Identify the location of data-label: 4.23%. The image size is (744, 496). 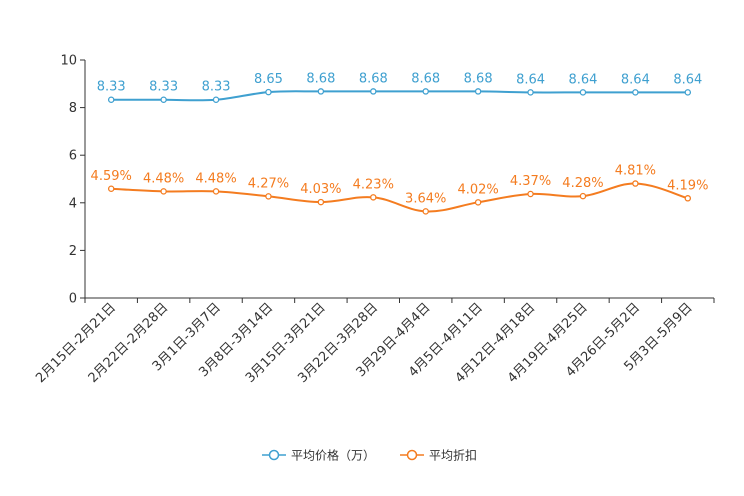
(373, 184).